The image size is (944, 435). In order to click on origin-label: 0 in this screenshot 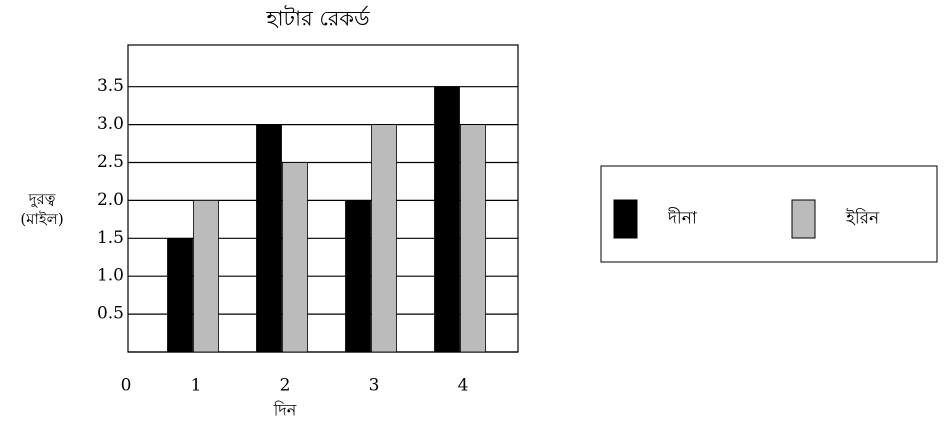, I will do `click(126, 386)`.